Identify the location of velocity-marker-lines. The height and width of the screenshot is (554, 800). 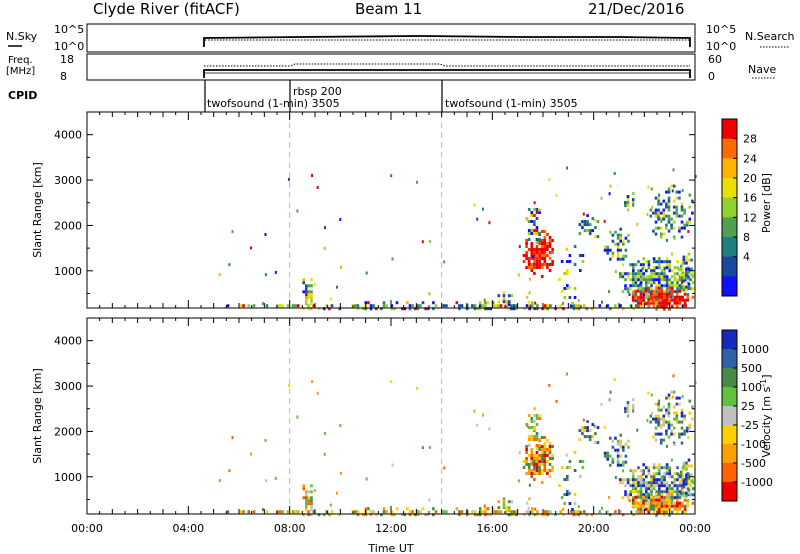
(366, 416).